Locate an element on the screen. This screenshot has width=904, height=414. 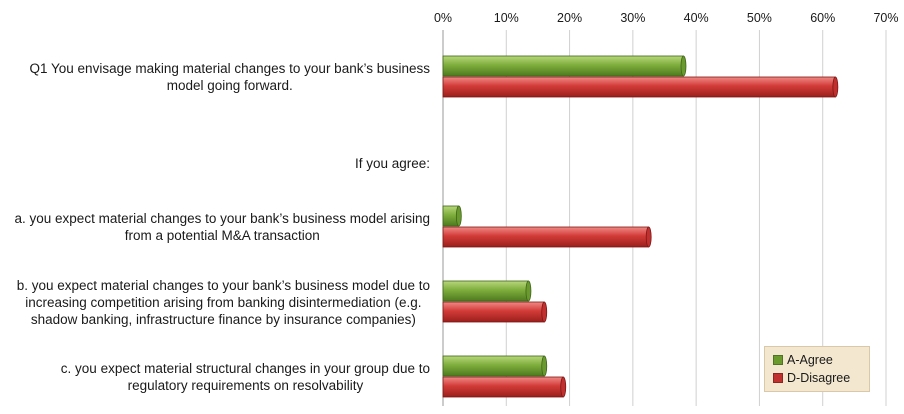
x-tick-label: 50% is located at coordinates (759, 18).